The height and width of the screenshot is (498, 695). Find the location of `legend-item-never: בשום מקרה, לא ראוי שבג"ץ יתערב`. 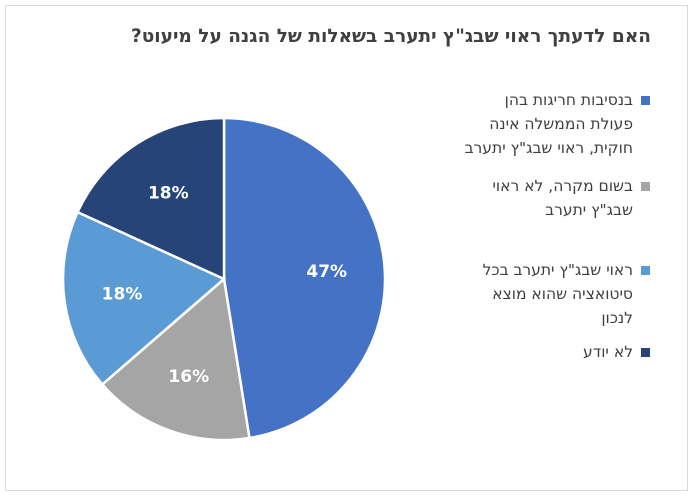

legend-item-never: בשום מקרה, לא ראוי שבג"ץ יתערב is located at coordinates (556, 198).